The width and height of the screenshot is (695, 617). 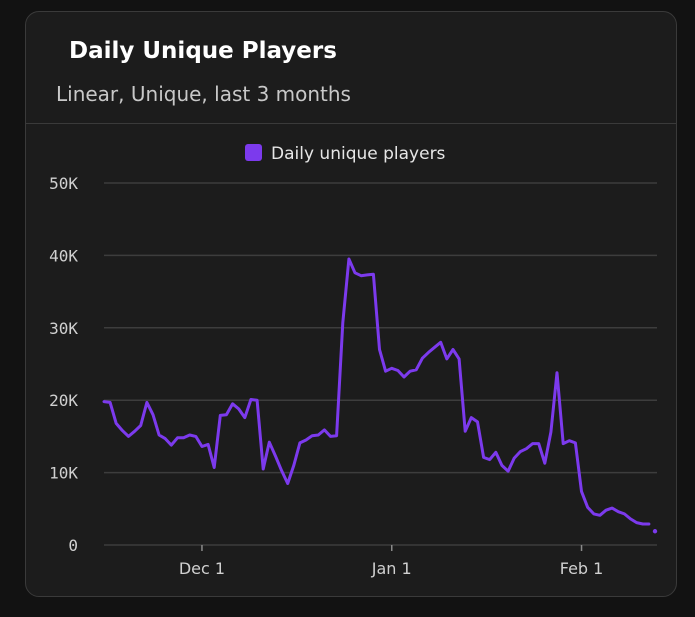 I want to click on x-axis-ticks: Dec 1 Jan 1 Feb 1, so click(x=391, y=561).